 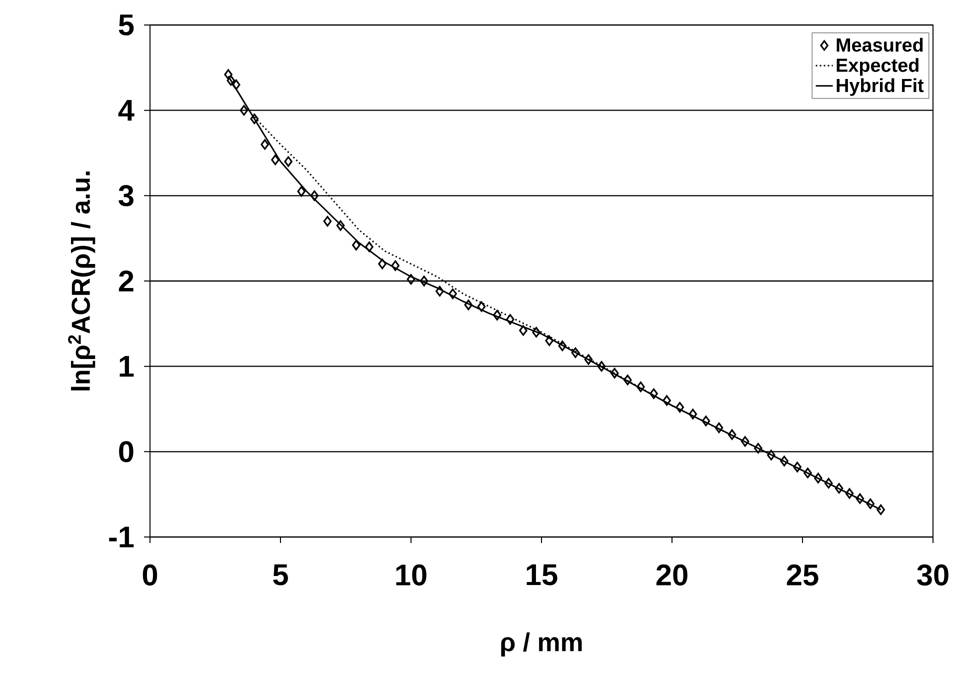 I want to click on x-tick-label: 30, so click(x=932, y=575).